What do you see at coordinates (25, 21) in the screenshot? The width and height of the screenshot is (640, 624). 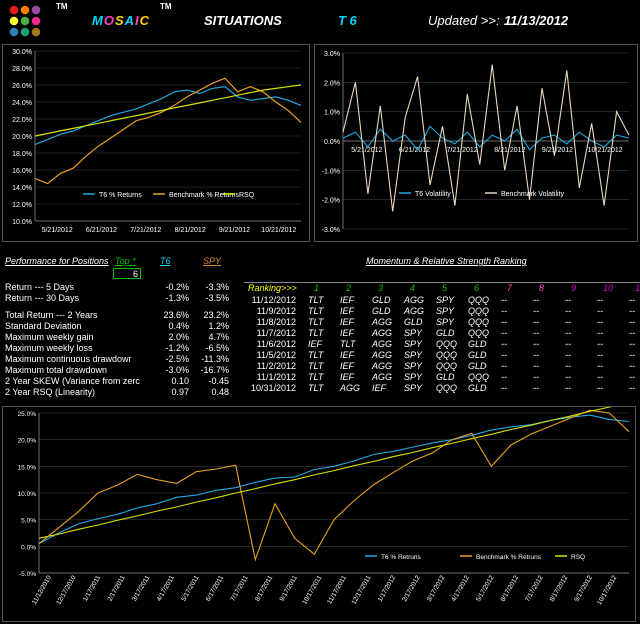 I see `mosaic-logo-icon` at bounding box center [25, 21].